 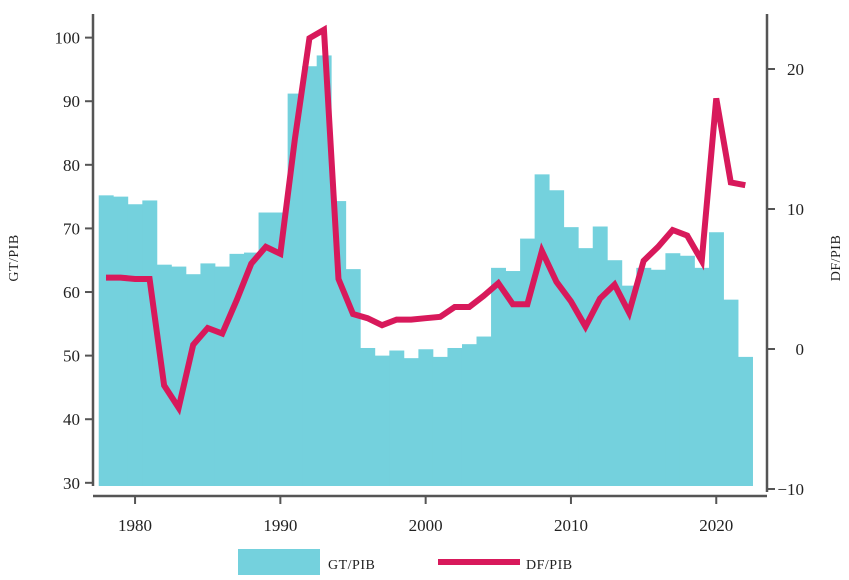 I want to click on bar-gt-pib-2010, so click(x=571, y=356).